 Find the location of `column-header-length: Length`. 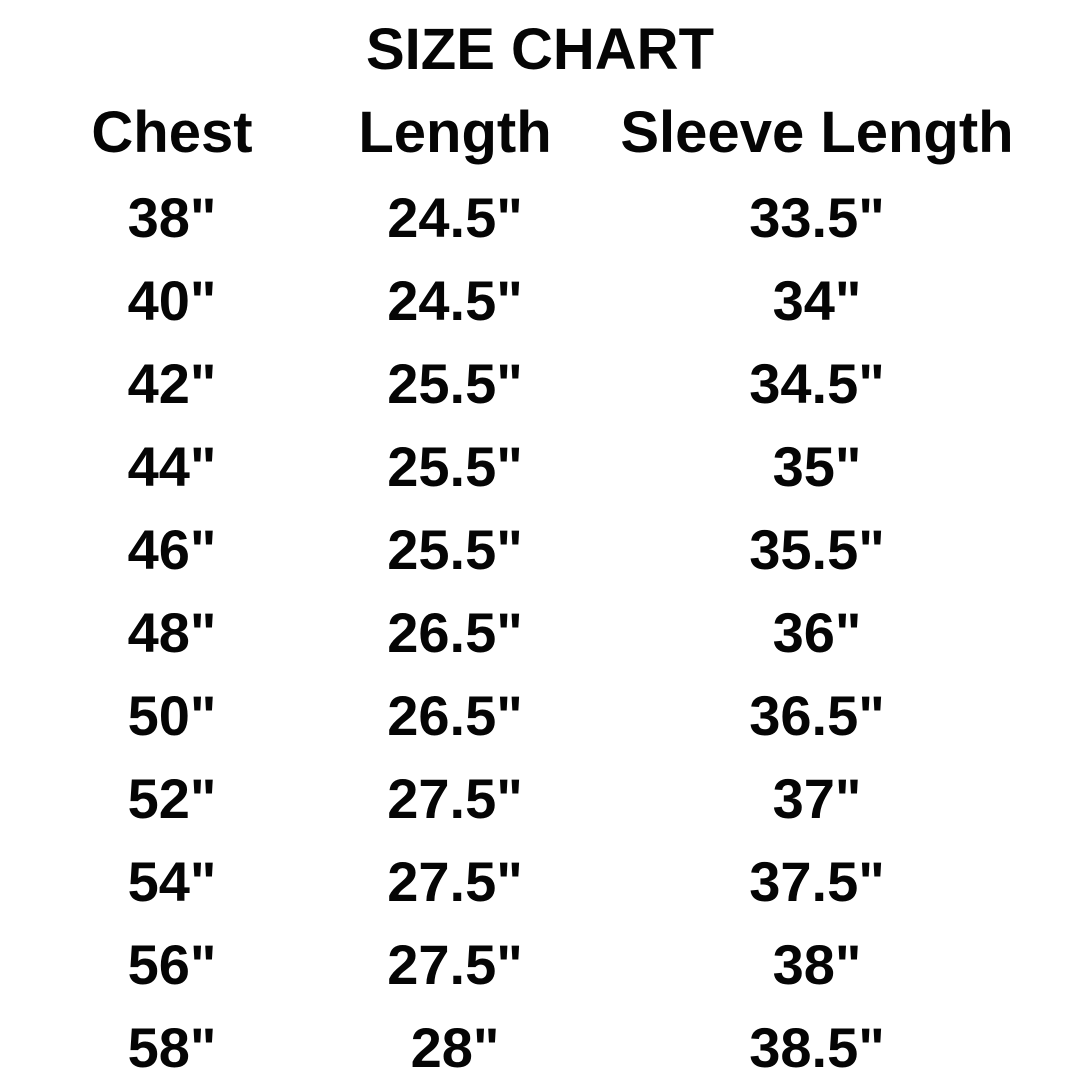

column-header-length: Length is located at coordinates (455, 132).